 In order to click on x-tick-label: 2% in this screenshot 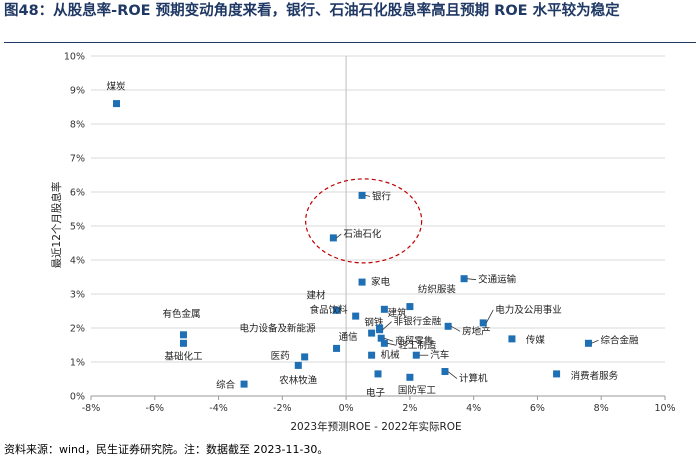, I will do `click(409, 408)`.